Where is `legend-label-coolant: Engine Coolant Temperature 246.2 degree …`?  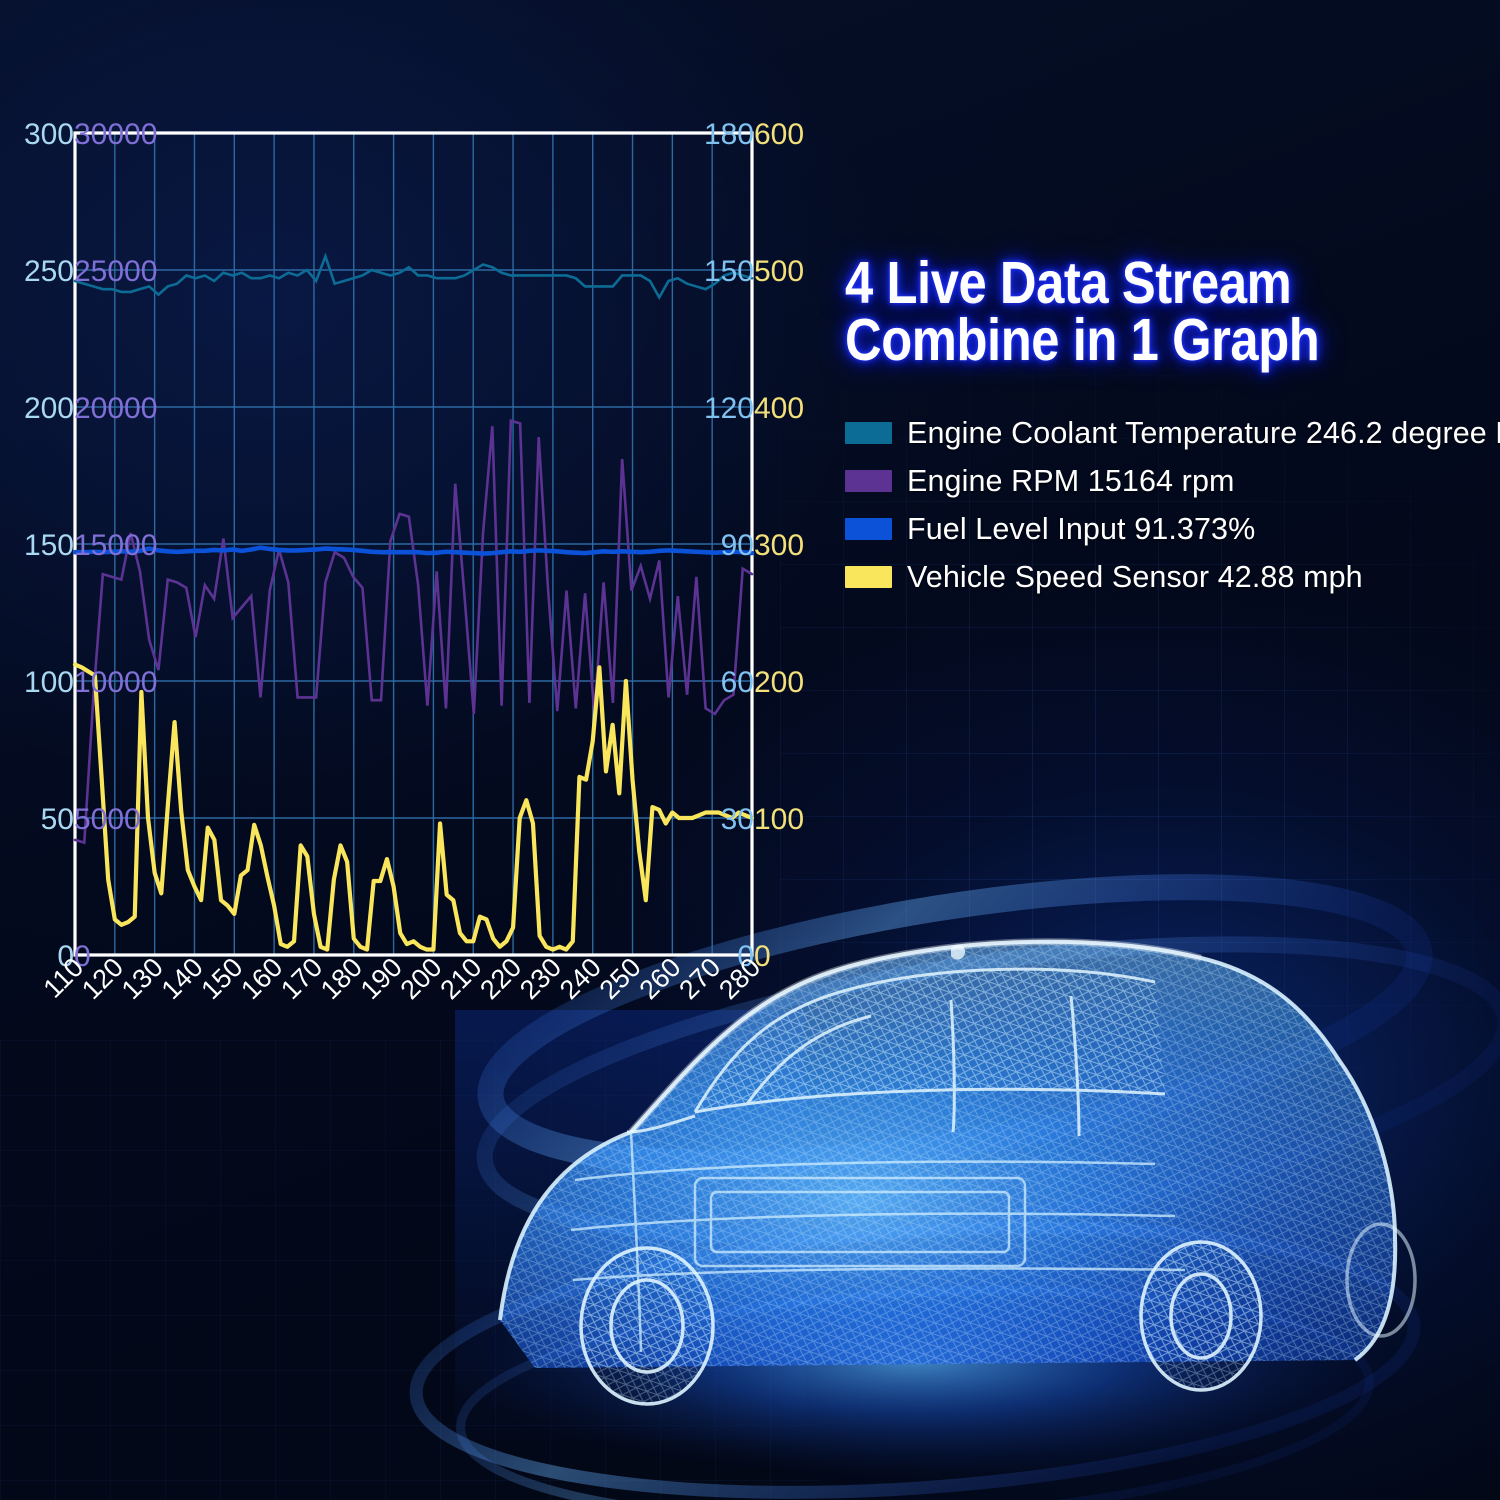
legend-label-coolant: Engine Coolant Temperature 246.2 degree … is located at coordinates (1203, 432).